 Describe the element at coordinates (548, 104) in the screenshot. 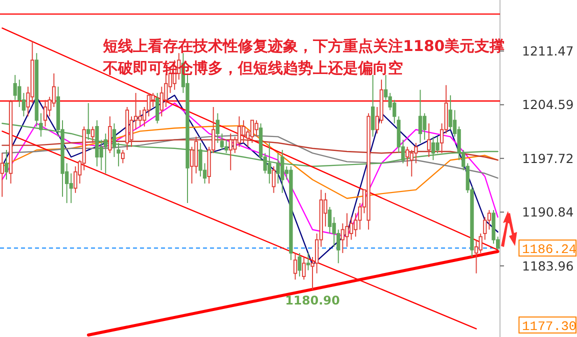

I see `y-tick-label: 1204.59` at that location.